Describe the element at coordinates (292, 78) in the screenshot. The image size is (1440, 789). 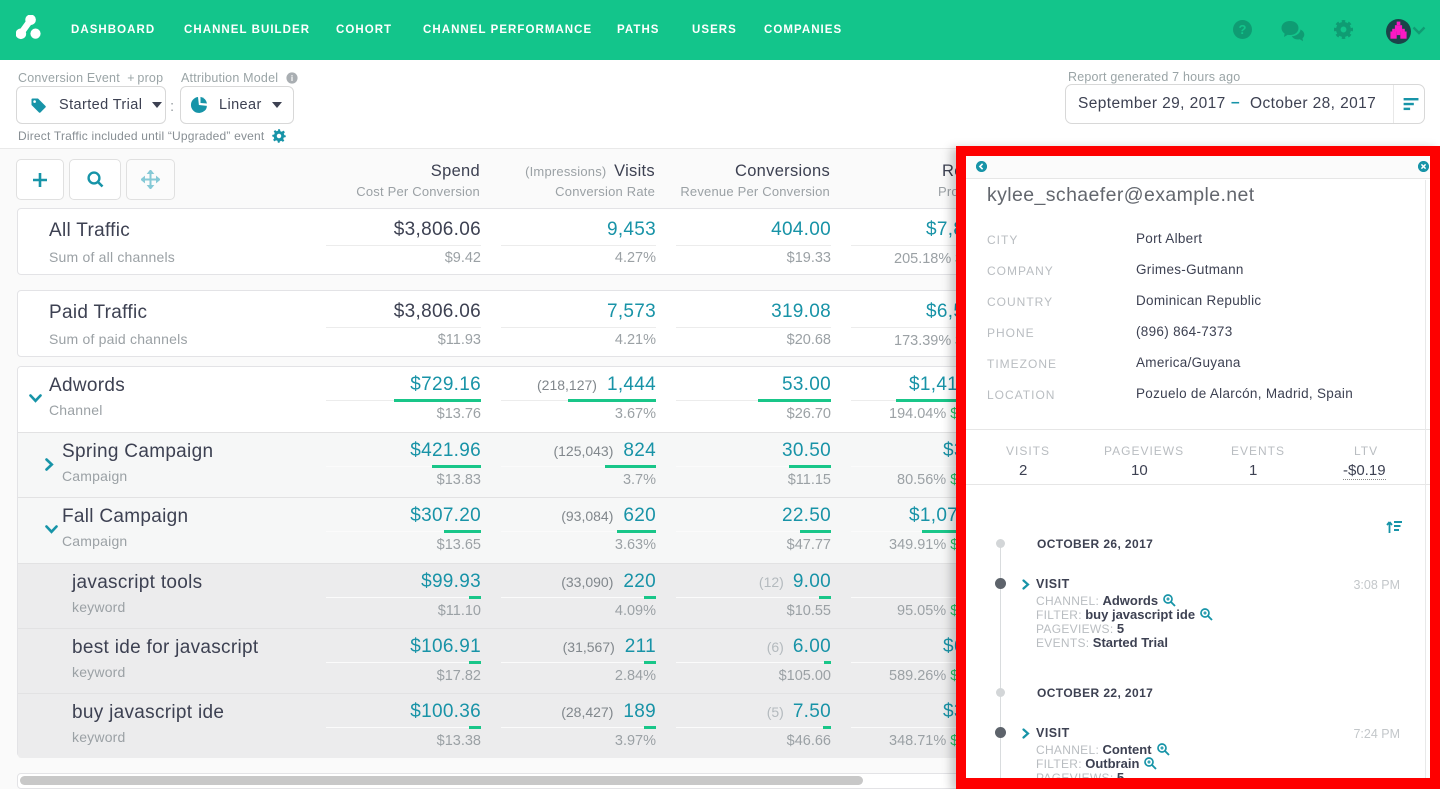
I see `svg-text: i` at that location.